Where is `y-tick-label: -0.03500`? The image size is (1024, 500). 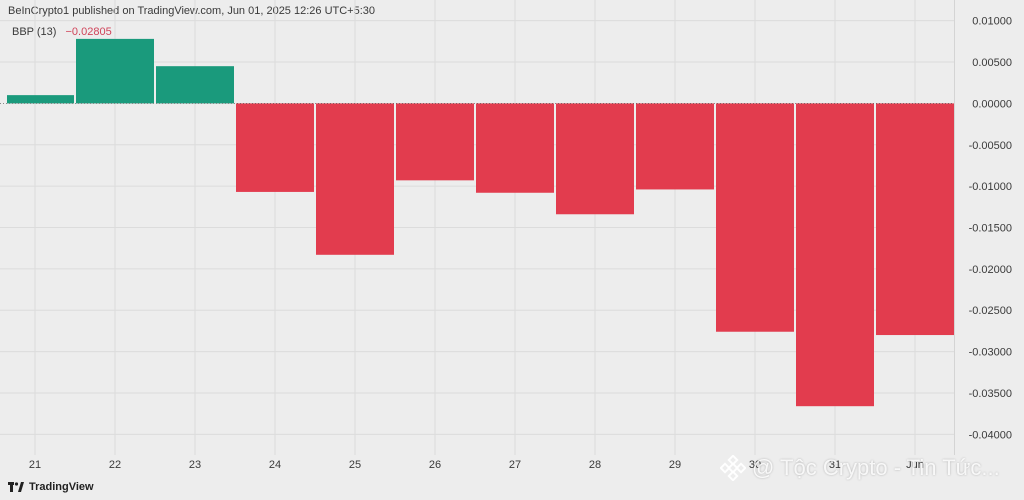
y-tick-label: -0.03500 is located at coordinates (990, 394).